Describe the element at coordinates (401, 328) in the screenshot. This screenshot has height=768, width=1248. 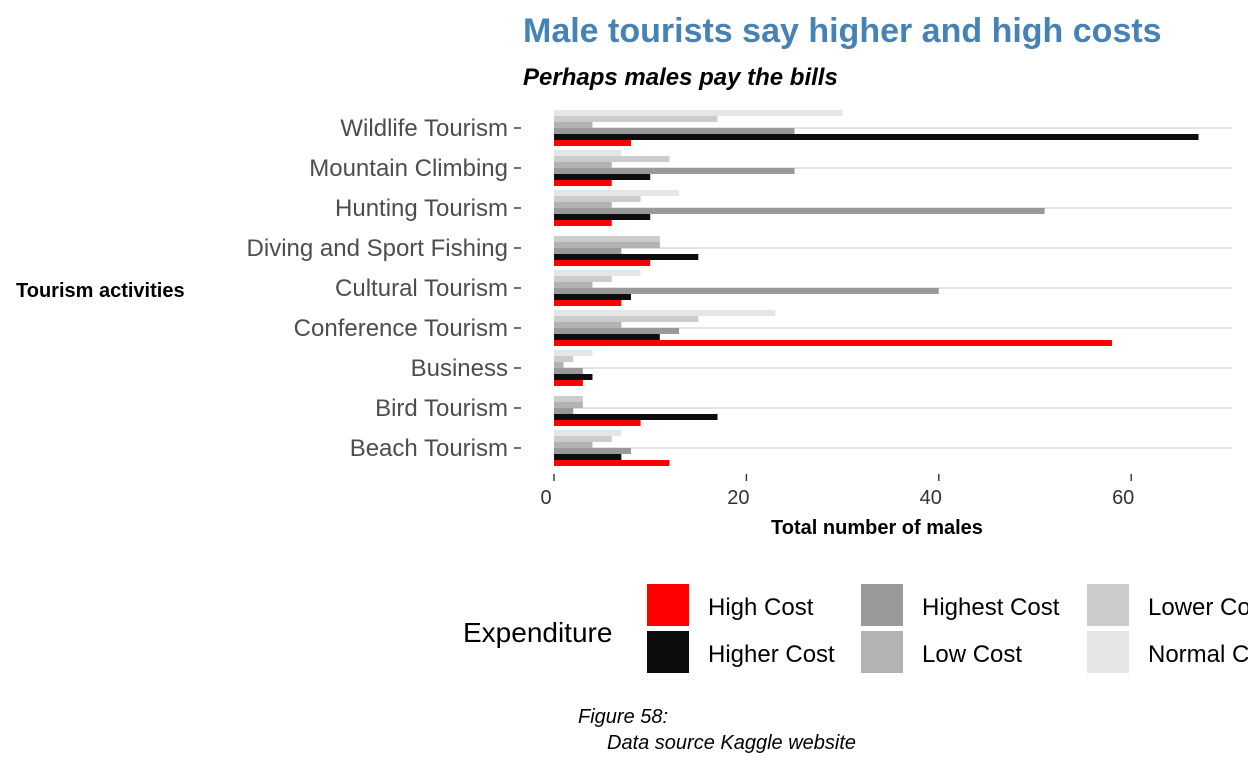
I see `category-label: Conference Tourism` at that location.